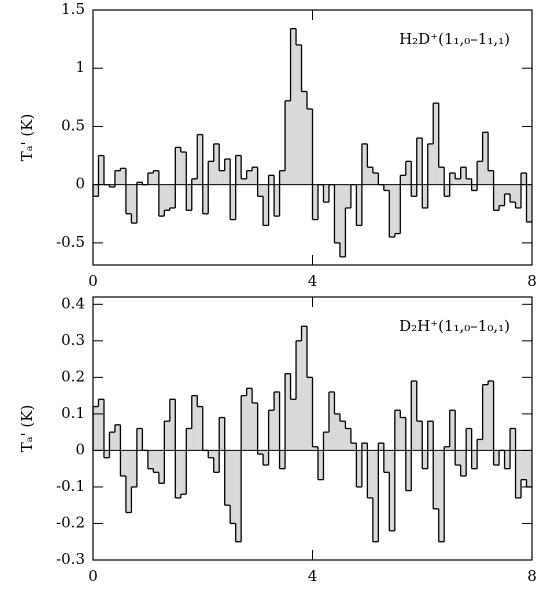 The image size is (546, 599). I want to click on y-tick-label: 0.1, so click(73, 413).